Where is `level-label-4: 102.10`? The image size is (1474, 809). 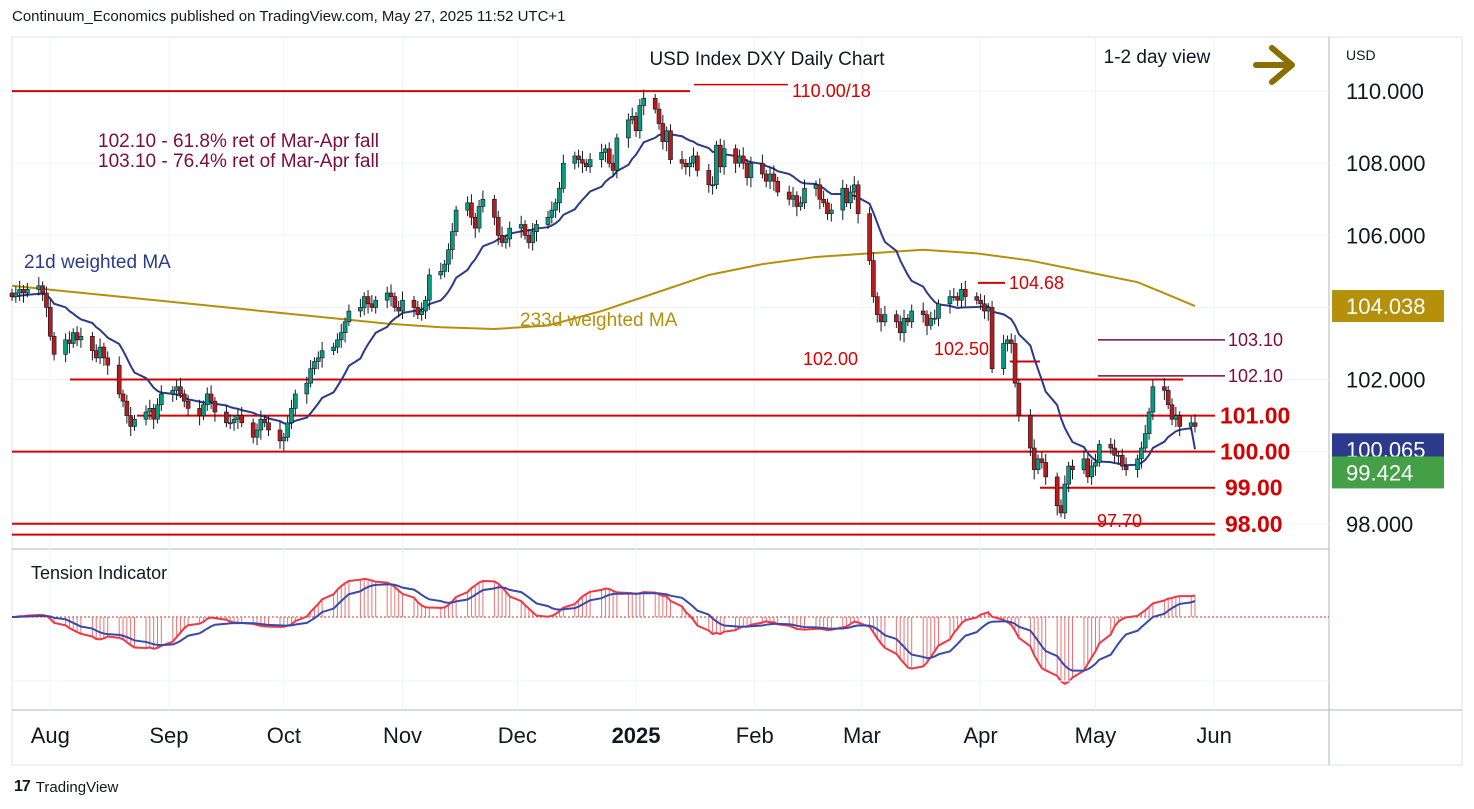 level-label-4: 102.10 is located at coordinates (1255, 376).